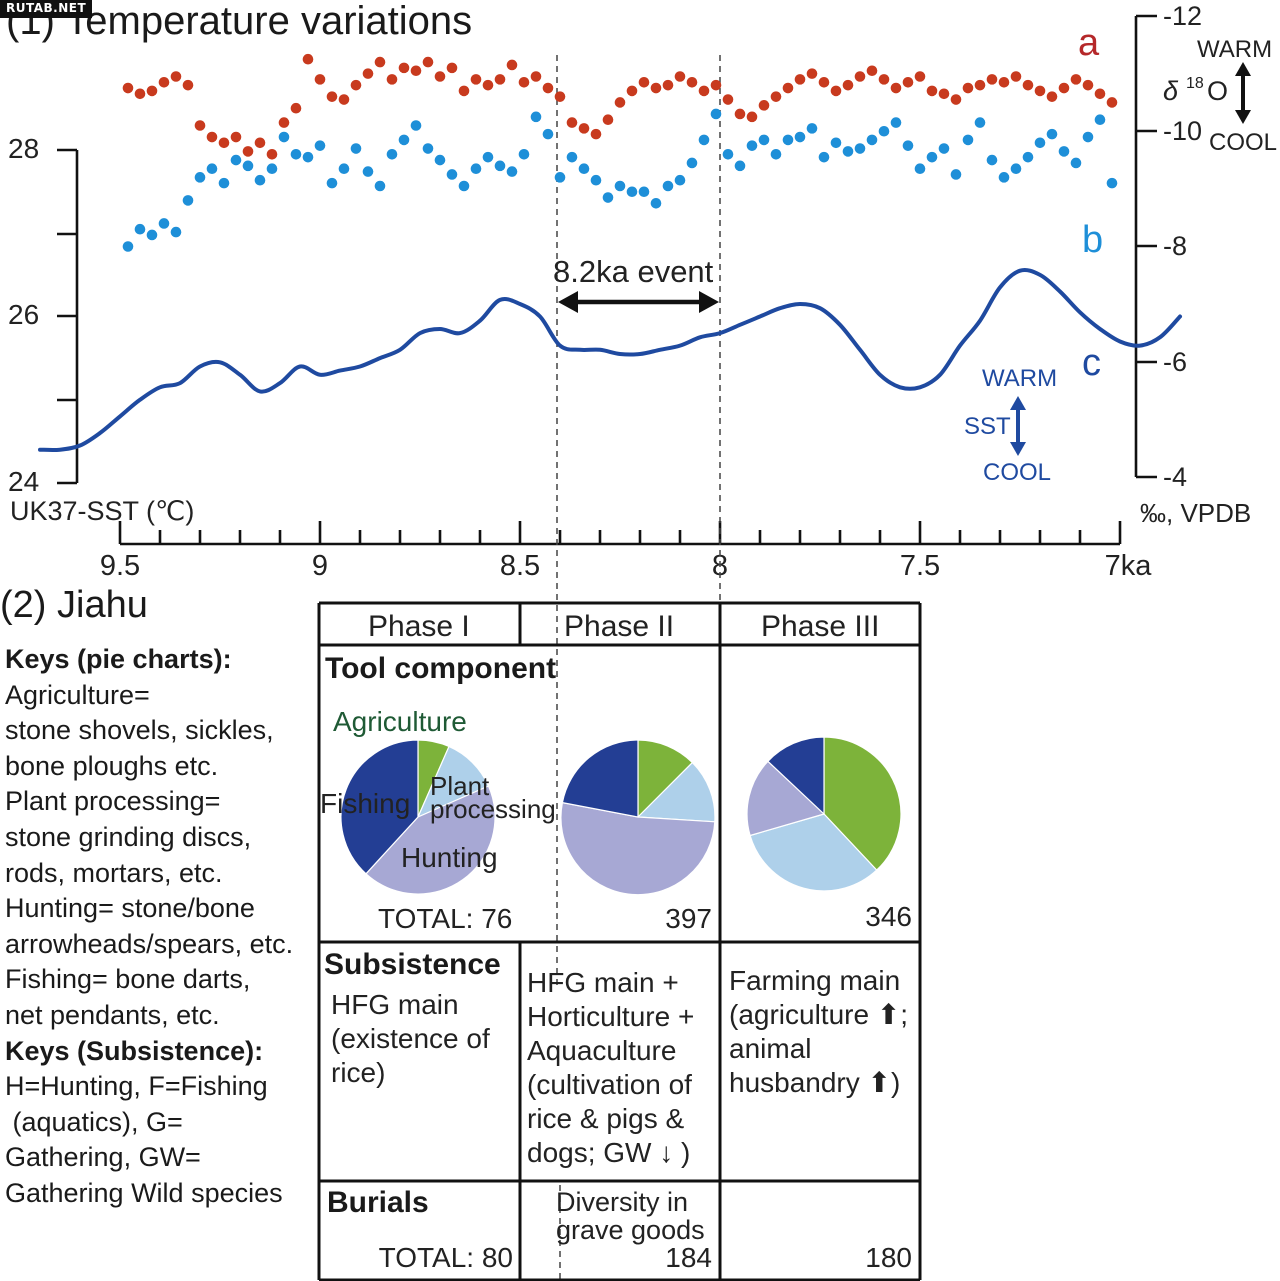 The width and height of the screenshot is (1280, 1281). I want to click on right-tick--4: -4, so click(1175, 477).